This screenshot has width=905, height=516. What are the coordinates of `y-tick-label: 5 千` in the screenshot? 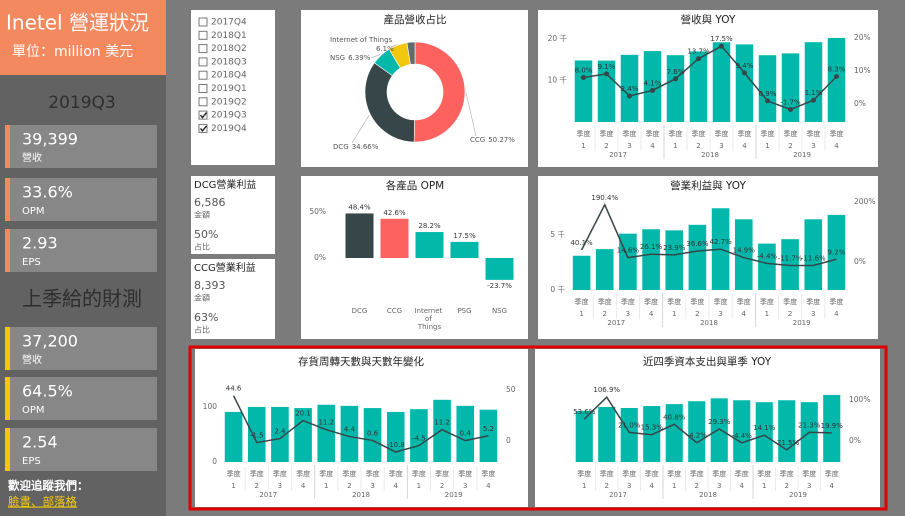 It's located at (557, 234).